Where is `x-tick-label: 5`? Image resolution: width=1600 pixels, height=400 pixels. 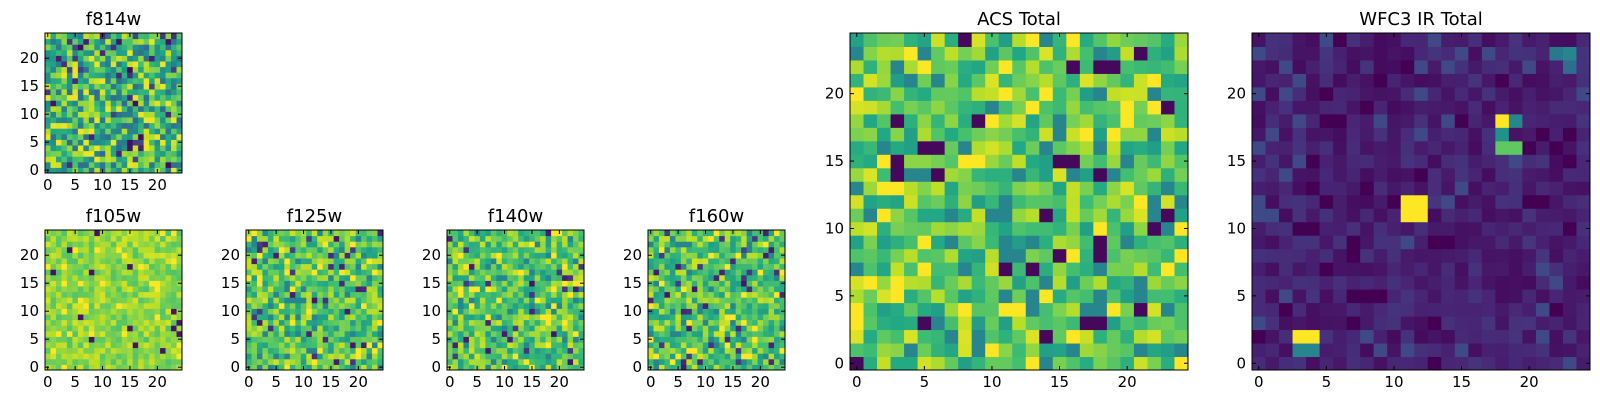
x-tick-label: 5 is located at coordinates (678, 382).